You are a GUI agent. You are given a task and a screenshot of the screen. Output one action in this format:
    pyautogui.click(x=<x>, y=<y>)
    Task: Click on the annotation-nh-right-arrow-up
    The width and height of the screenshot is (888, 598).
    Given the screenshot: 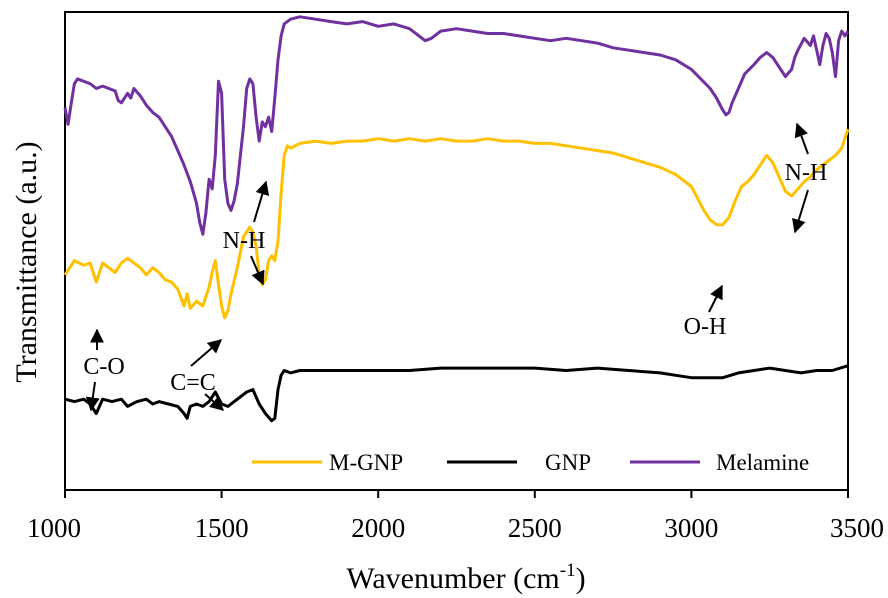 What is the action you would take?
    pyautogui.click(x=801, y=138)
    